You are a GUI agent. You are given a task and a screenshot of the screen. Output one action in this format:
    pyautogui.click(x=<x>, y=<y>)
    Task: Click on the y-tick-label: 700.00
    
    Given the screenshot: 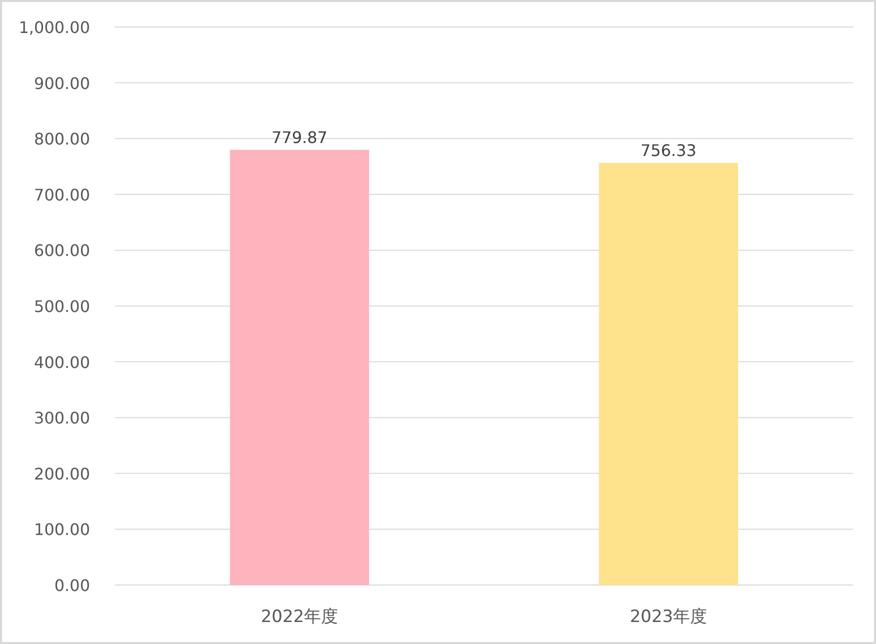 What is the action you would take?
    pyautogui.click(x=62, y=194)
    